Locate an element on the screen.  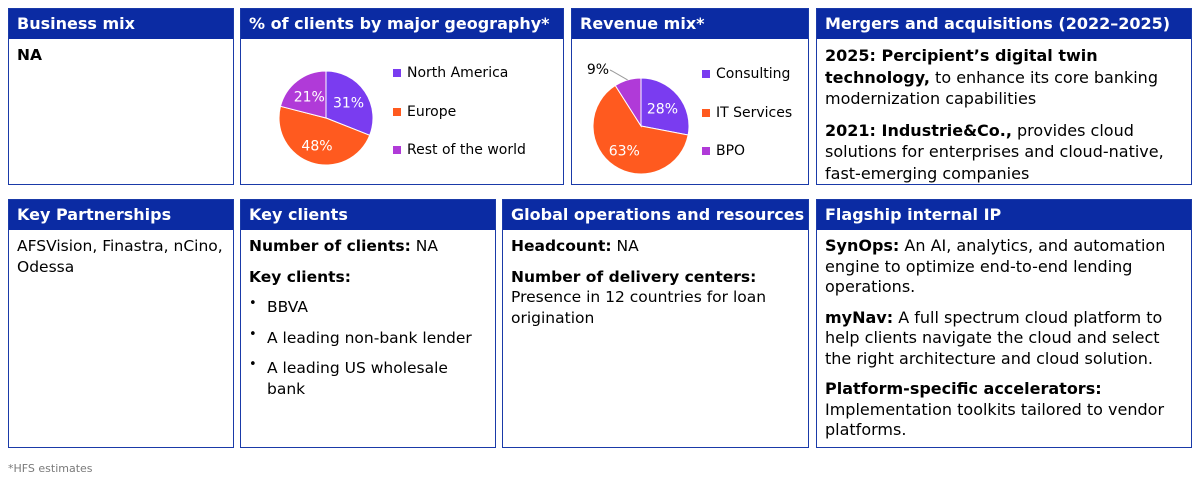
revenue-legend: Consulting IT Services BPO is located at coordinates (747, 112).